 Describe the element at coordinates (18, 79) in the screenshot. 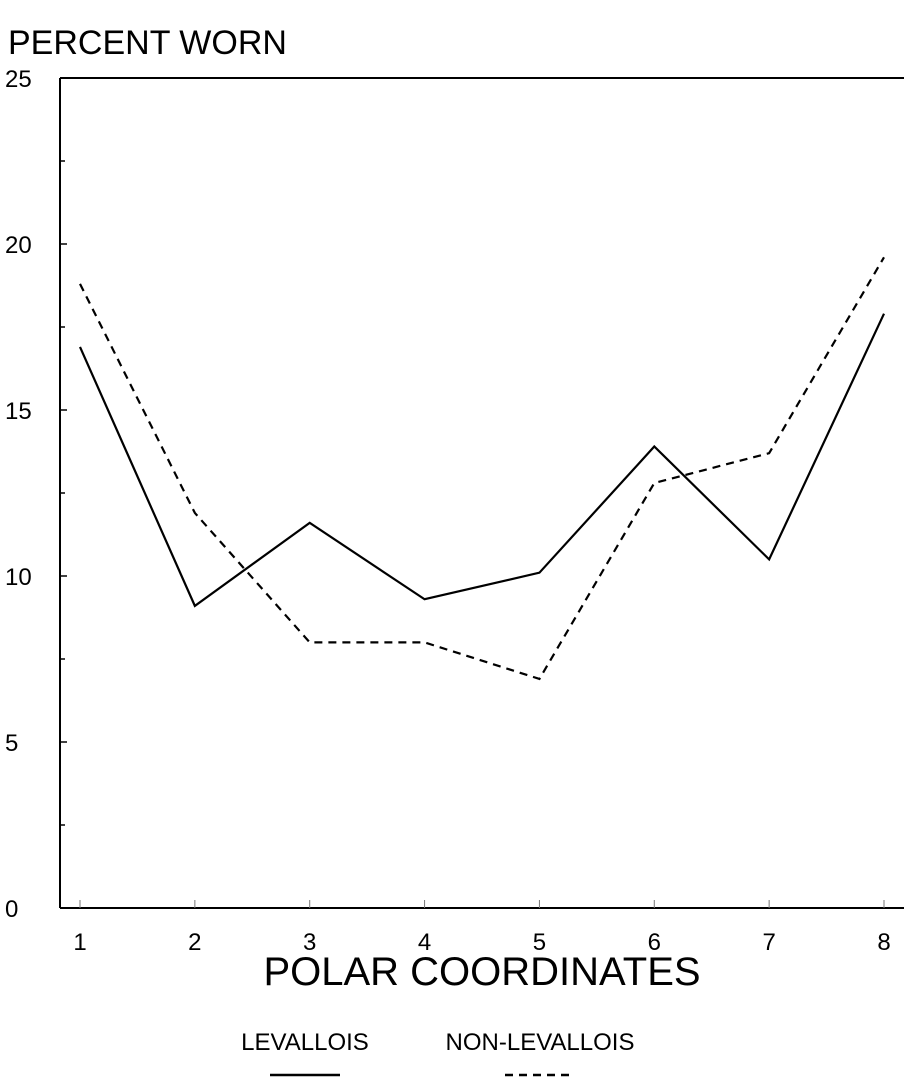

I see `y-tick-label: 25` at that location.